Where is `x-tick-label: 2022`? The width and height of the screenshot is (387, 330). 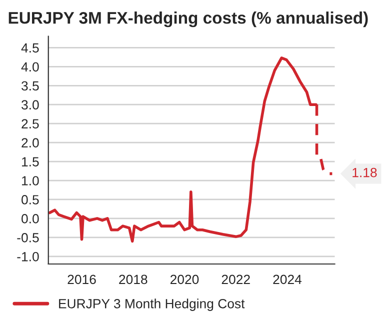 x-tick-label: 2022 is located at coordinates (236, 279).